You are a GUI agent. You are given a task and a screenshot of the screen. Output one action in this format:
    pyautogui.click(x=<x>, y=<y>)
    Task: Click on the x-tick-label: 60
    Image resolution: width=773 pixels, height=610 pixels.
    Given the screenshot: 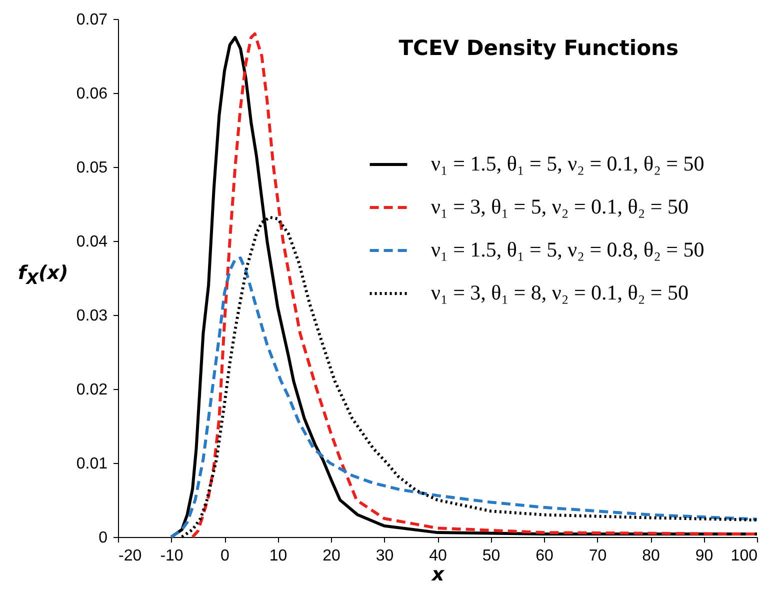 What is the action you would take?
    pyautogui.click(x=545, y=556)
    